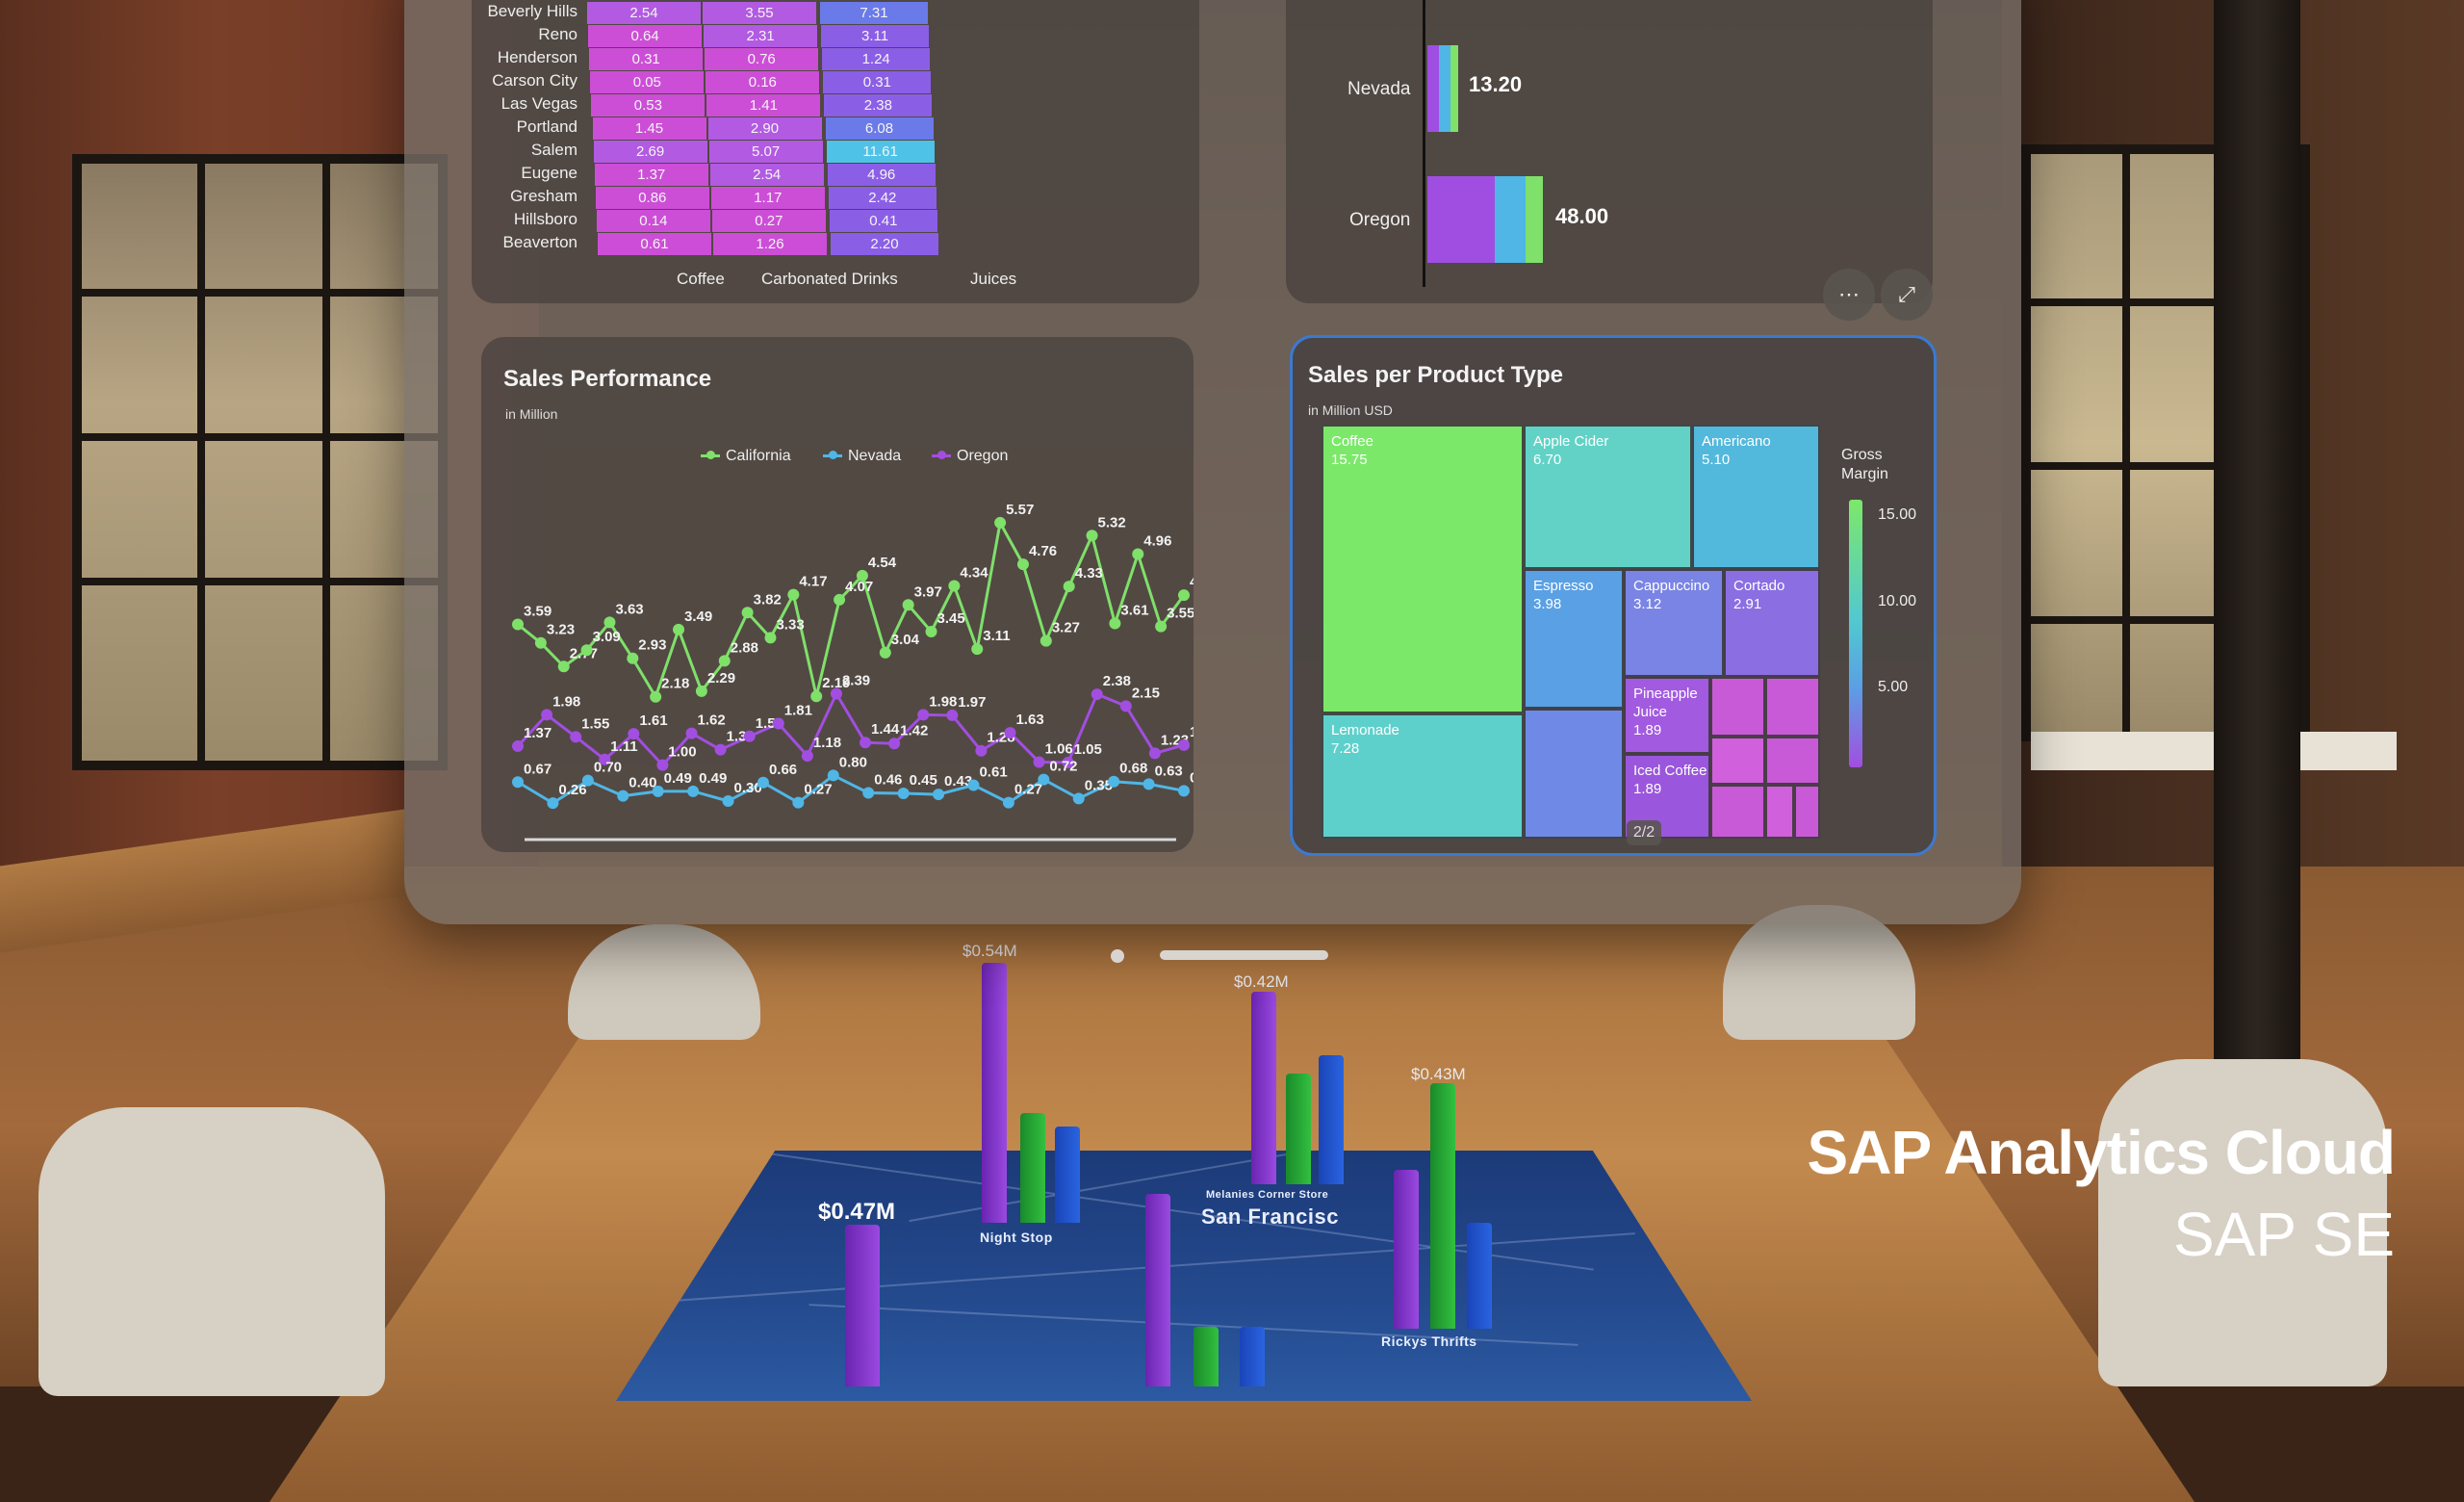 The width and height of the screenshot is (2464, 1502). What do you see at coordinates (645, 36) in the screenshot?
I see `heatmap-cell: 0.64` at bounding box center [645, 36].